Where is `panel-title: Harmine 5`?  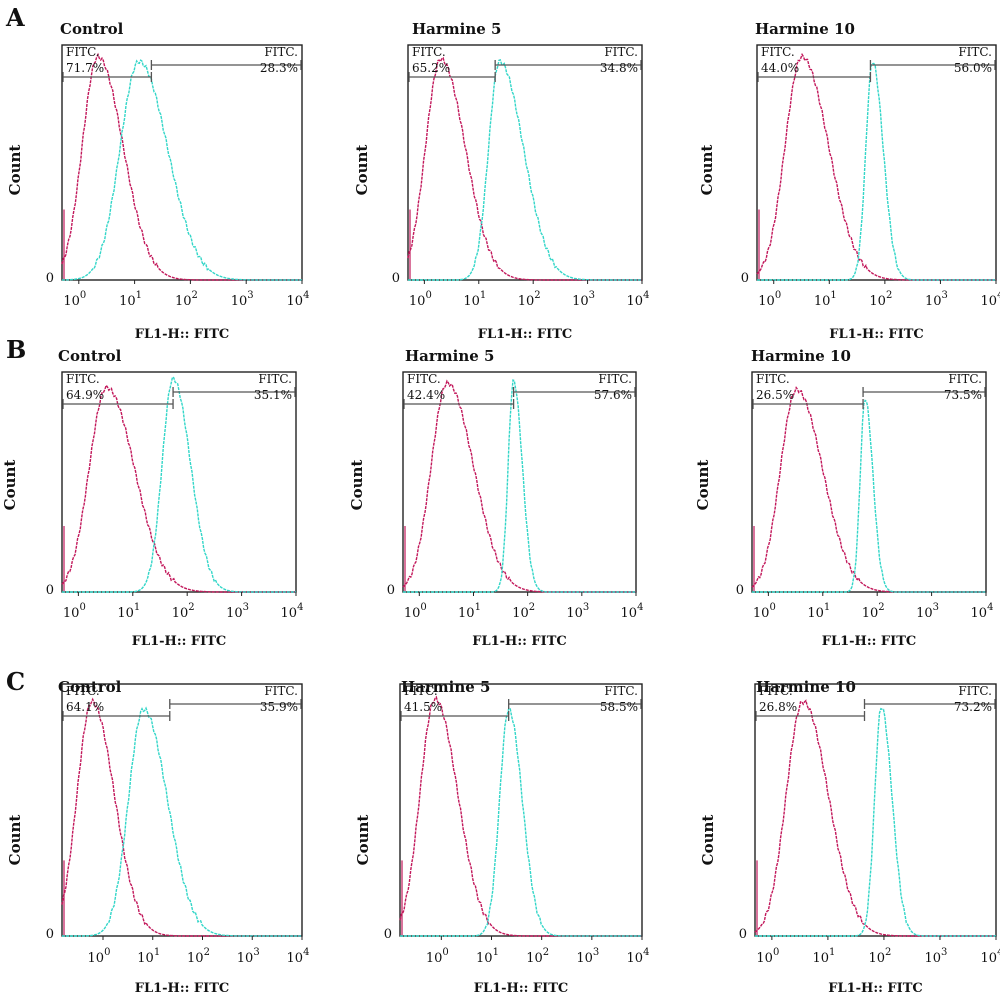 panel-title: Harmine 5 is located at coordinates (445, 687).